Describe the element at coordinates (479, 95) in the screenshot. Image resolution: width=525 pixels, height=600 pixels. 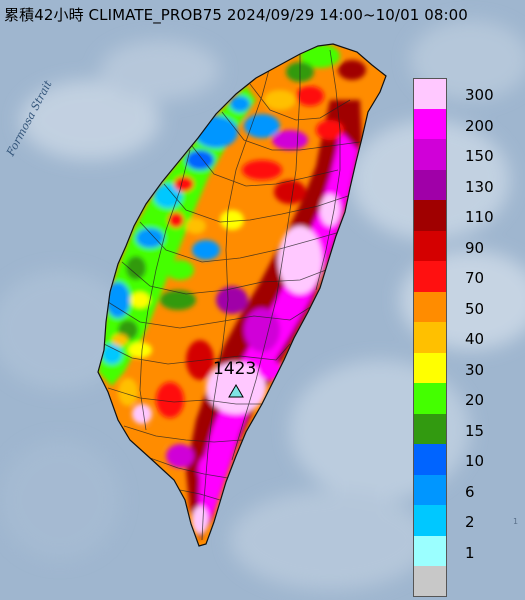
I see `legend-label: 300` at that location.